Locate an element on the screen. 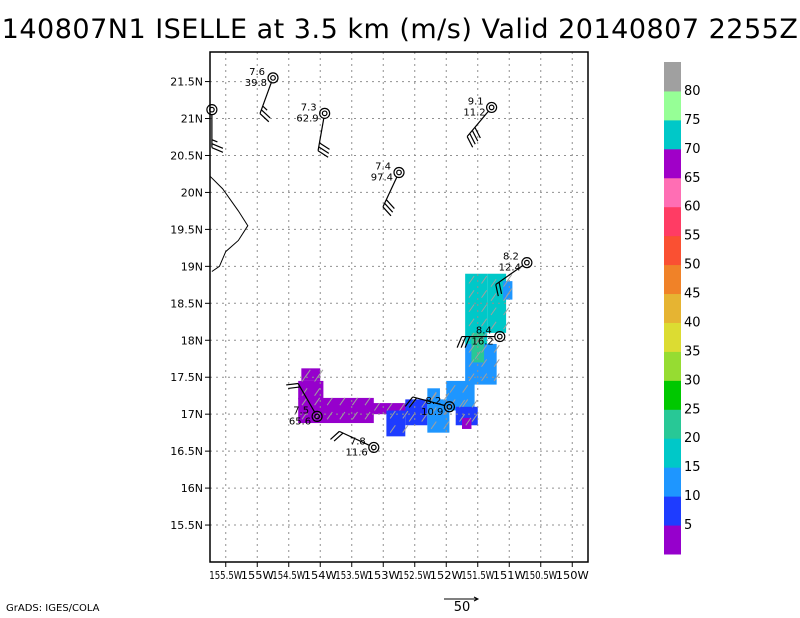 The image size is (800, 618). obs-pressure-label: 8.4 is located at coordinates (484, 331).